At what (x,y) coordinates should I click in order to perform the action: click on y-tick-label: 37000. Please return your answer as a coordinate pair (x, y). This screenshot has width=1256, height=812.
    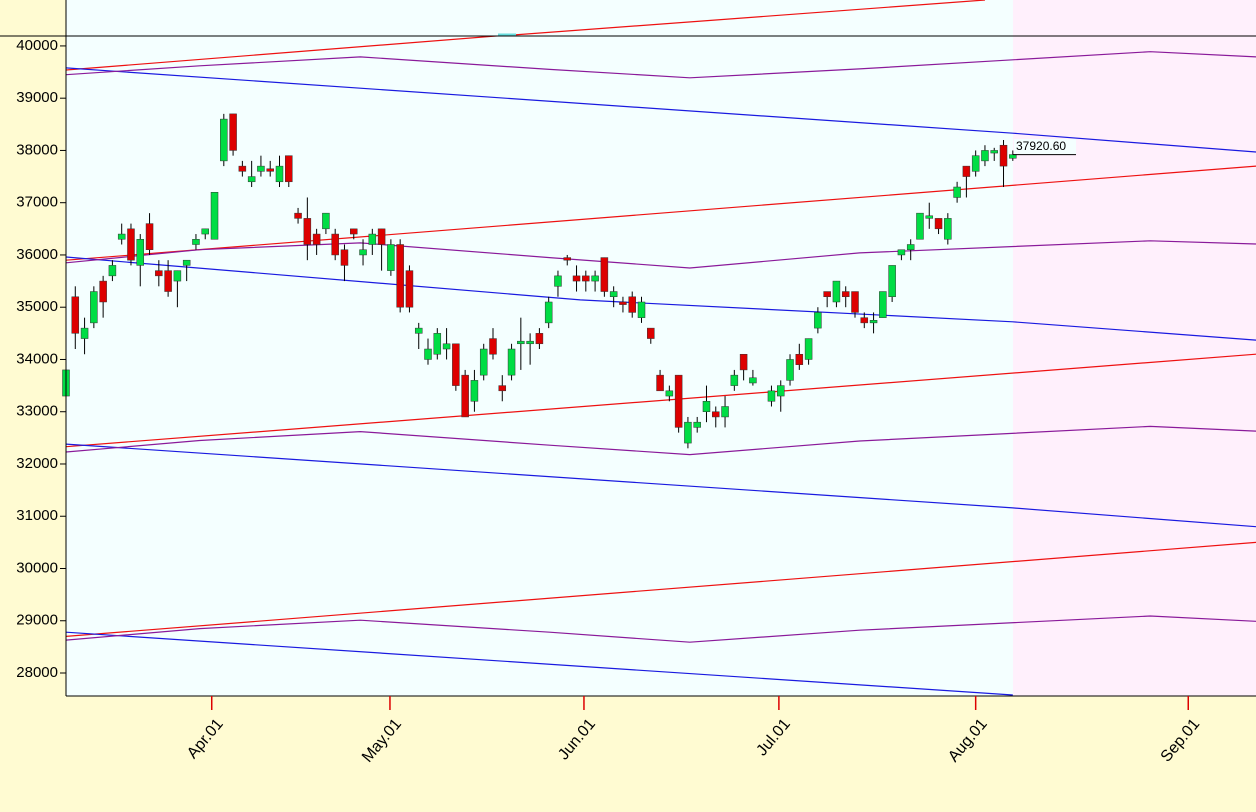
    Looking at the image, I should click on (37, 202).